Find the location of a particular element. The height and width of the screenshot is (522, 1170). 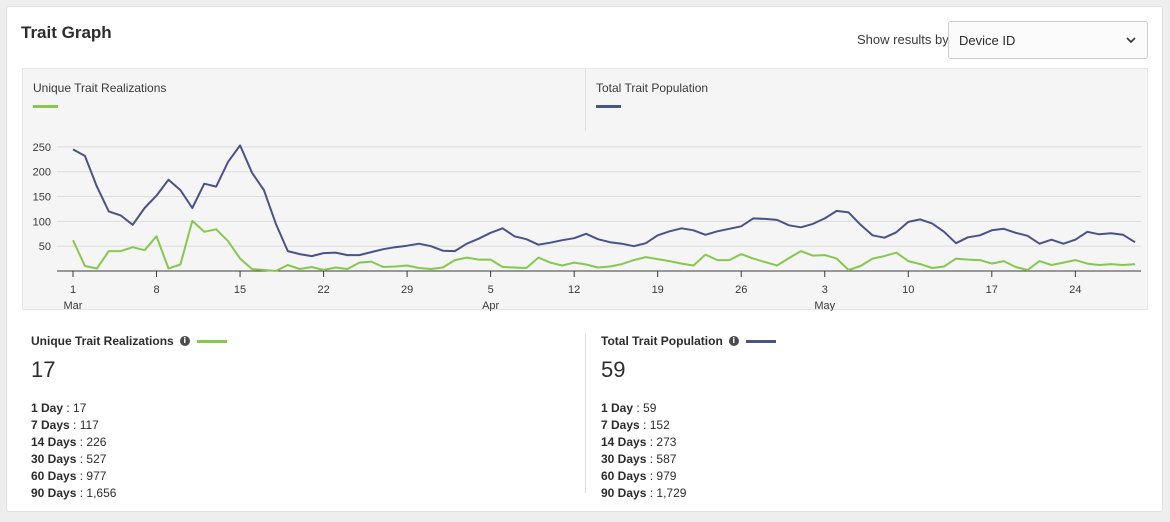

x-tick-label: 10 is located at coordinates (908, 290).